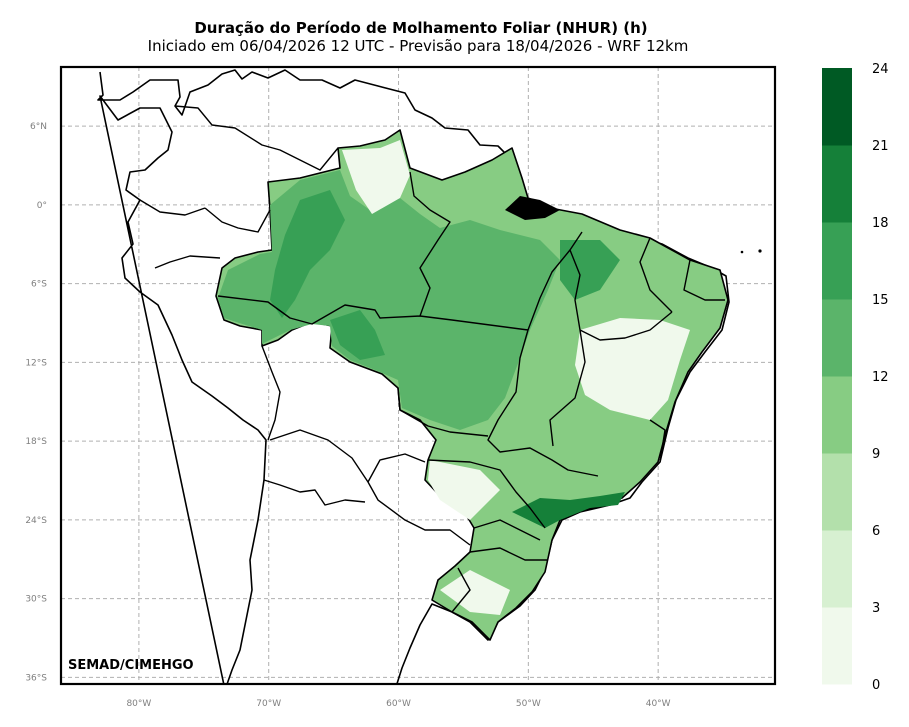 The image size is (909, 727). I want to click on colorbar-tick-label: 0, so click(876, 685).